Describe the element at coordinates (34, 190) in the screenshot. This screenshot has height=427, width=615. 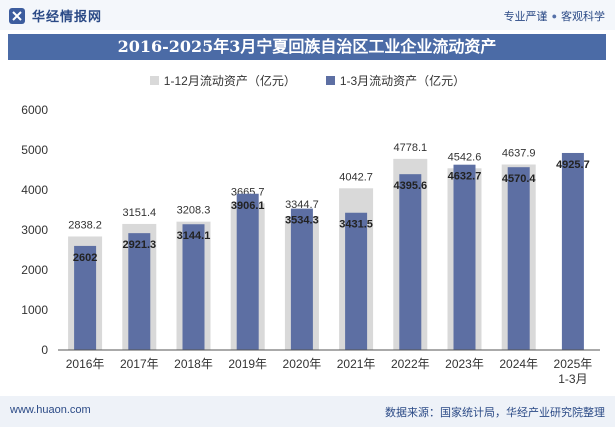
I see `y-tick-label: 4000` at that location.